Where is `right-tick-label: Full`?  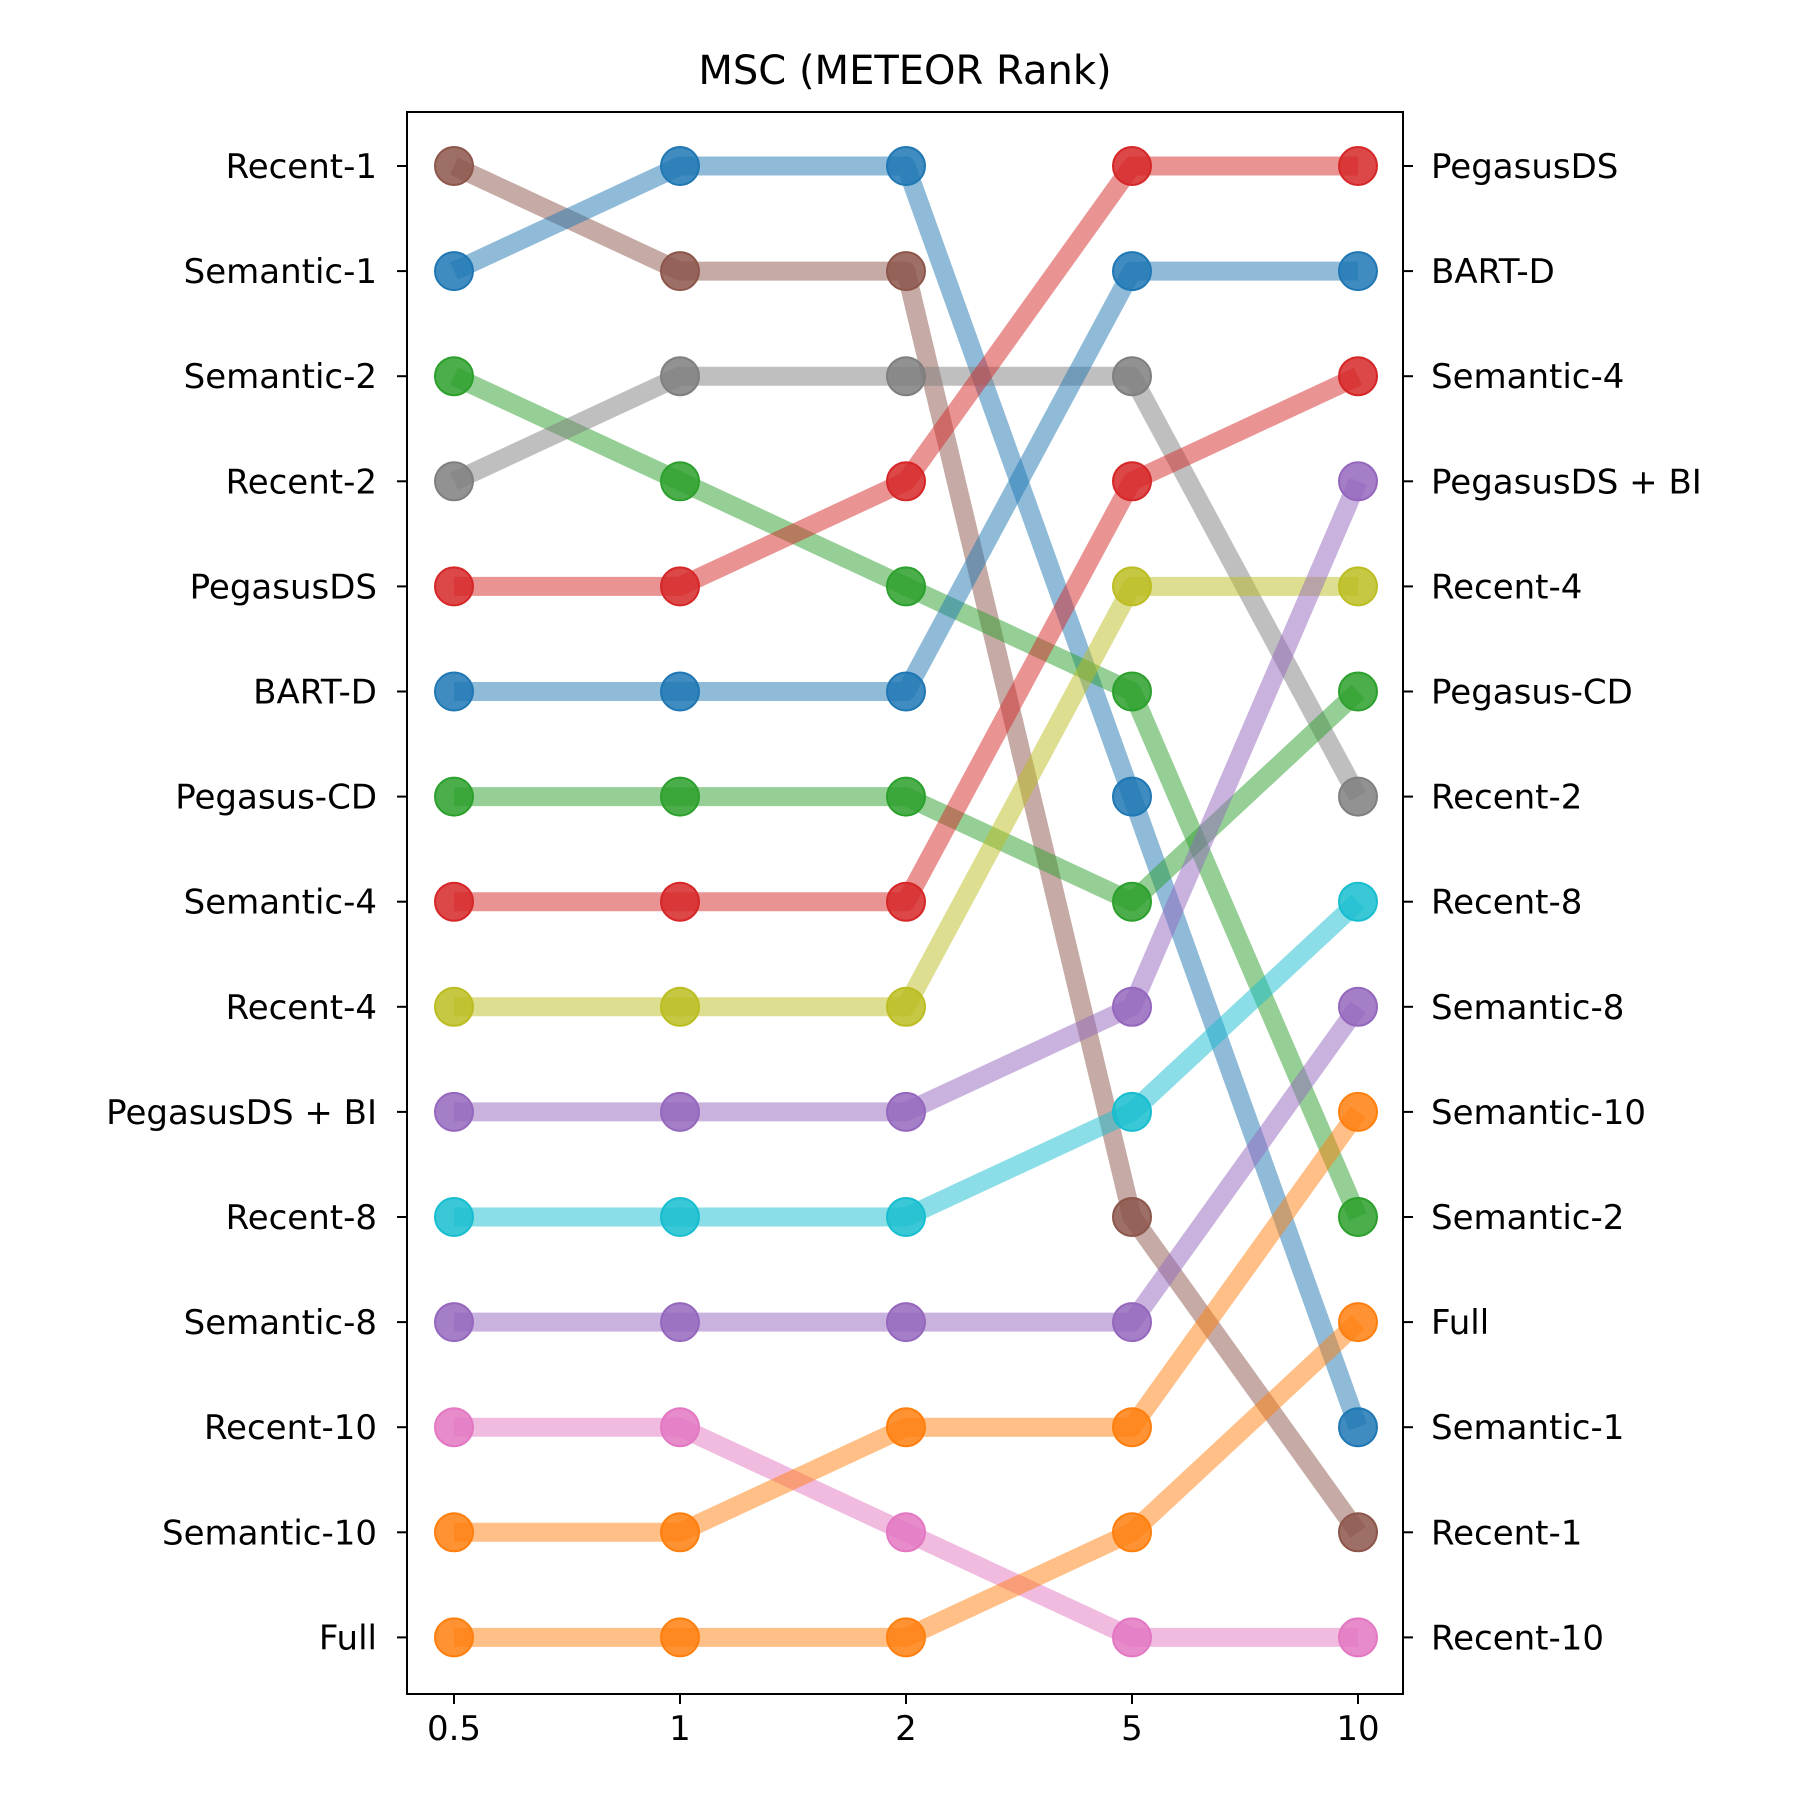
right-tick-label: Full is located at coordinates (1460, 1323).